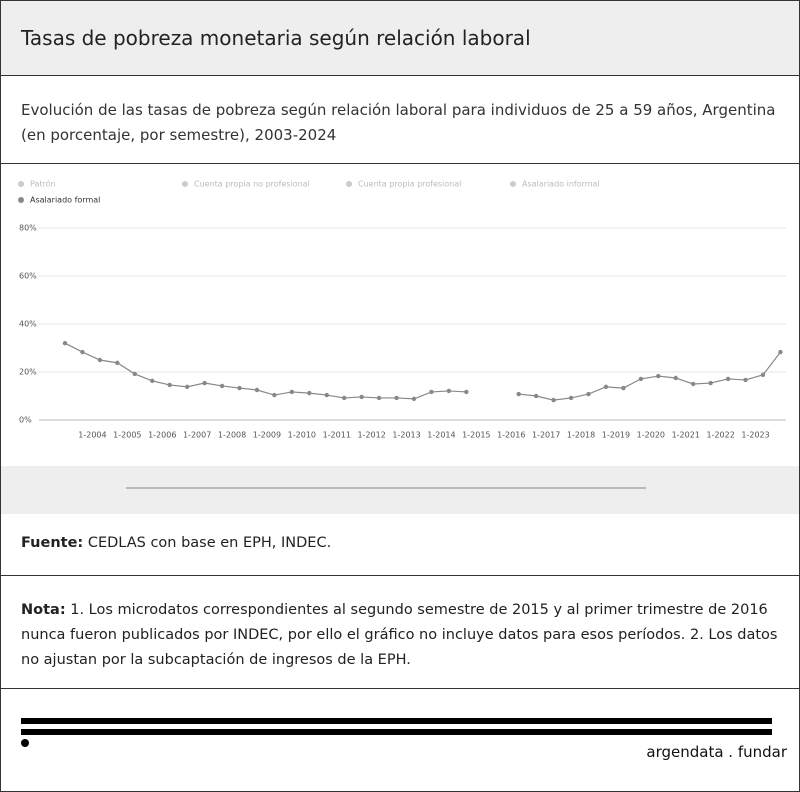  What do you see at coordinates (232, 435) in the screenshot?
I see `x-tick-label: 1-2008` at bounding box center [232, 435].